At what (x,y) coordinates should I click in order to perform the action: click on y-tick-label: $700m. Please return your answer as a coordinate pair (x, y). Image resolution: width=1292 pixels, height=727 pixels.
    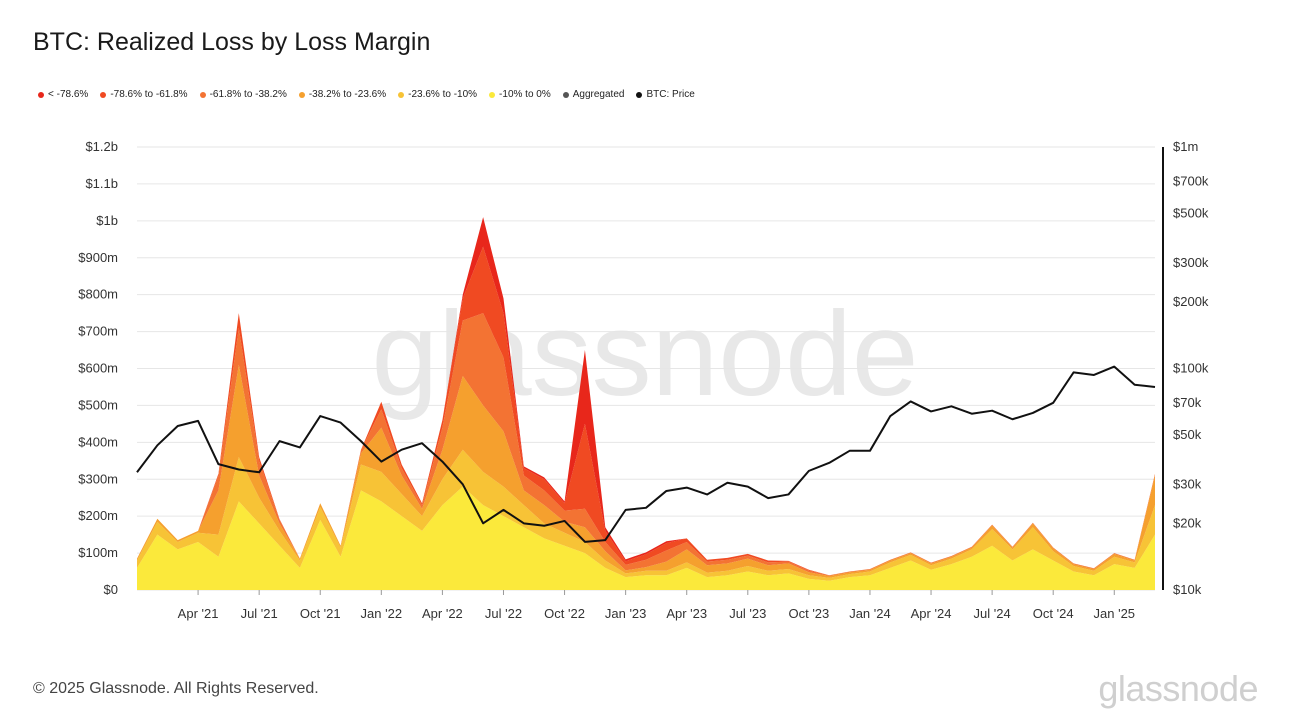
    Looking at the image, I should click on (98, 331).